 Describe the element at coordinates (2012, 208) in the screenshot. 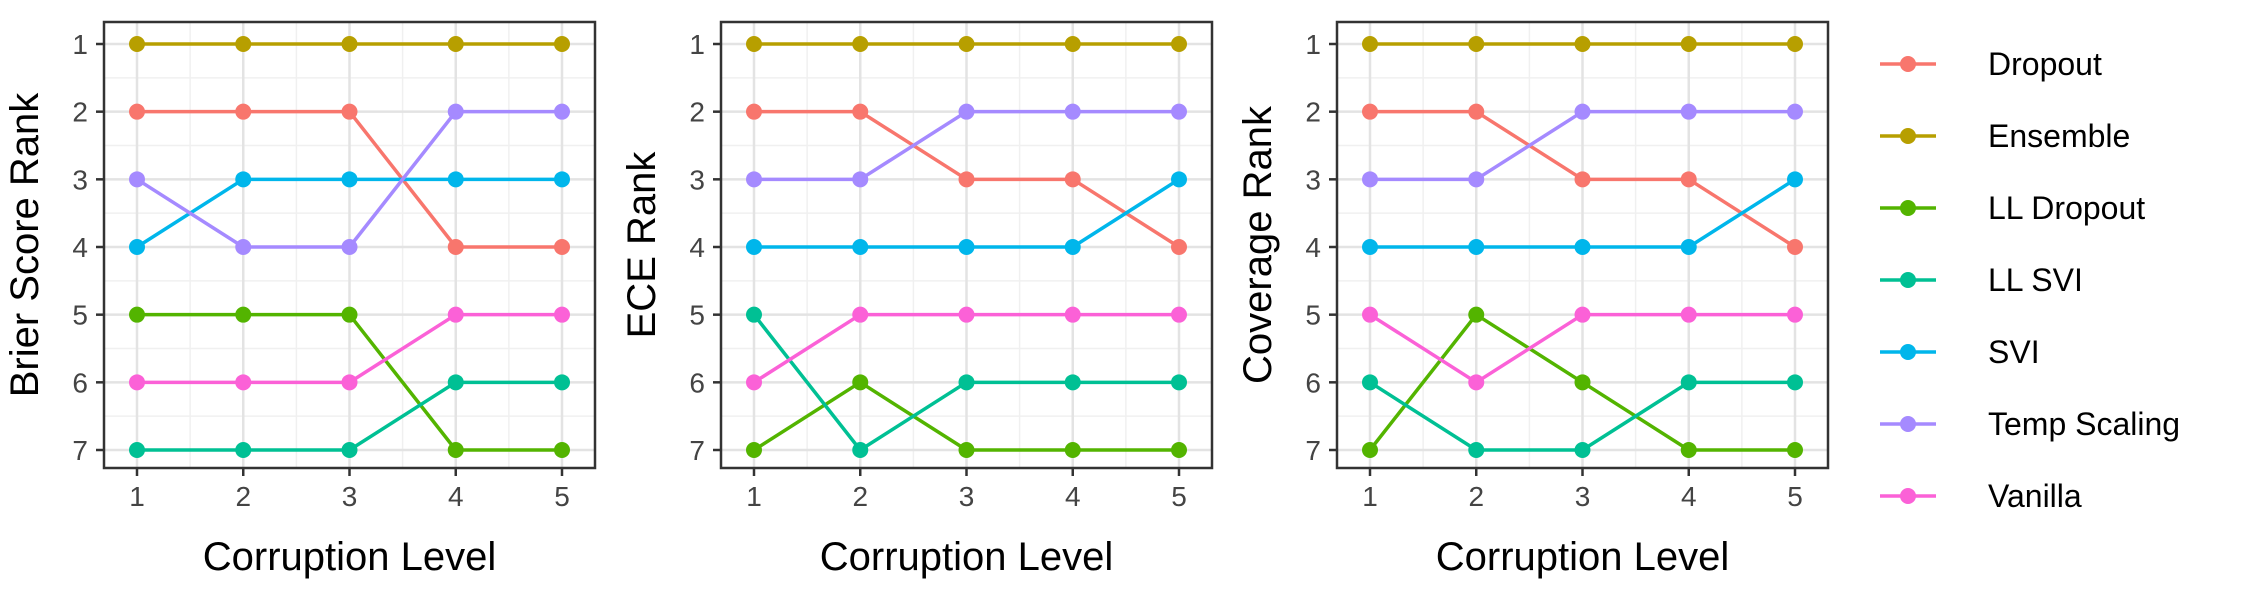

I see `legend-item-ll-dropout: LL Dropout` at that location.